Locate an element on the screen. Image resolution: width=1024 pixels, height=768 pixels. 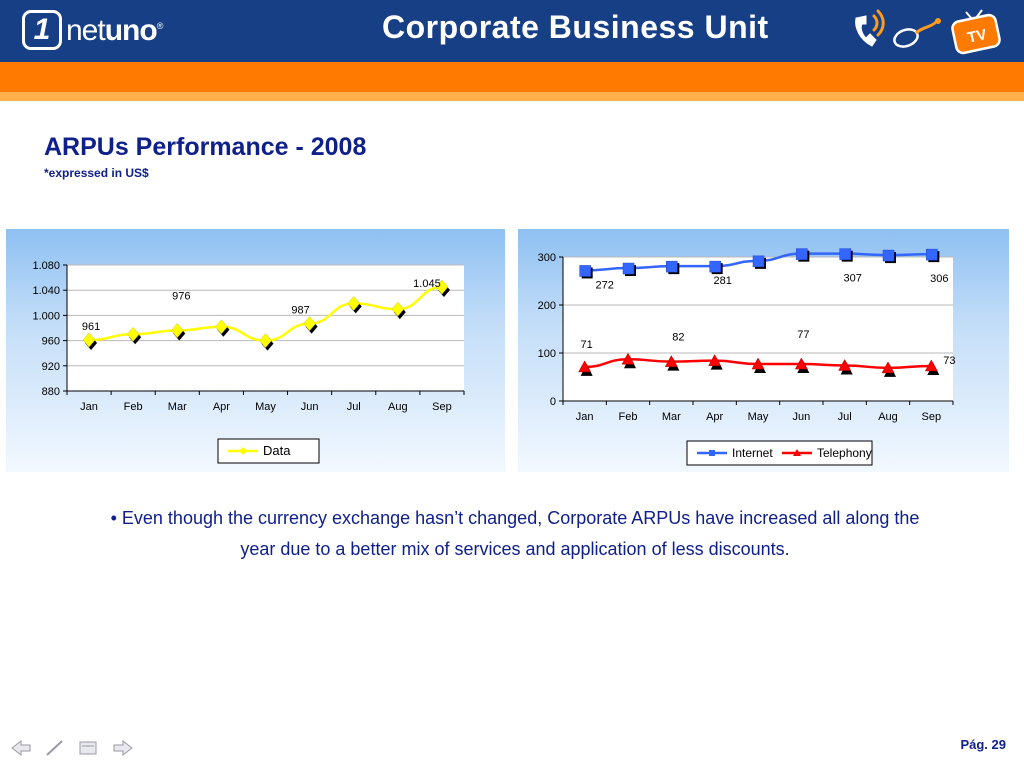
legend-label: Internet is located at coordinates (752, 453).